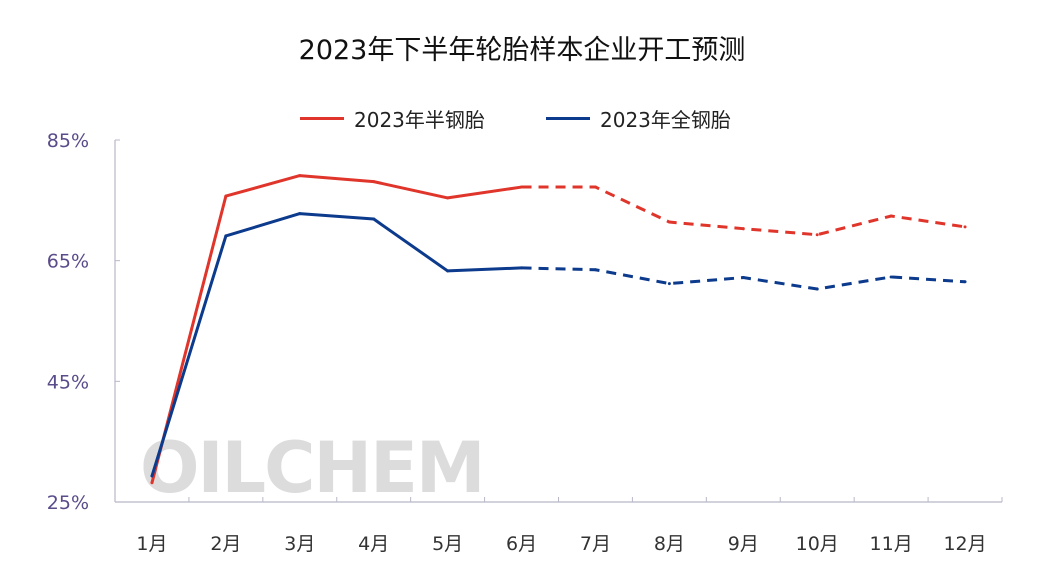 The height and width of the screenshot is (588, 1044). Describe the element at coordinates (891, 544) in the screenshot. I see `x-tick-label: 11月` at that location.